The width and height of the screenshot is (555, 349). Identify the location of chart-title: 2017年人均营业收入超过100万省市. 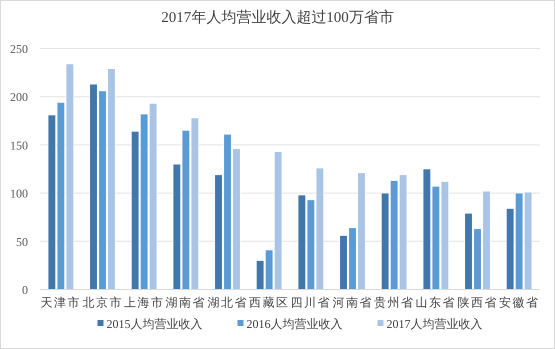
(277, 17).